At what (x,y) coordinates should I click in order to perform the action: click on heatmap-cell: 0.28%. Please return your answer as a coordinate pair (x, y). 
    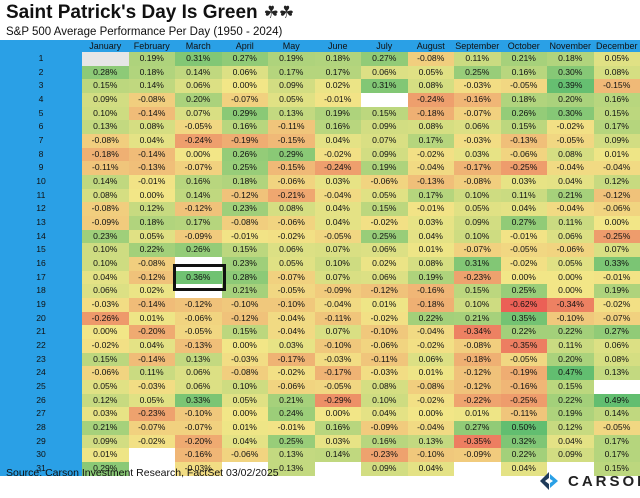
    Looking at the image, I should click on (105, 72).